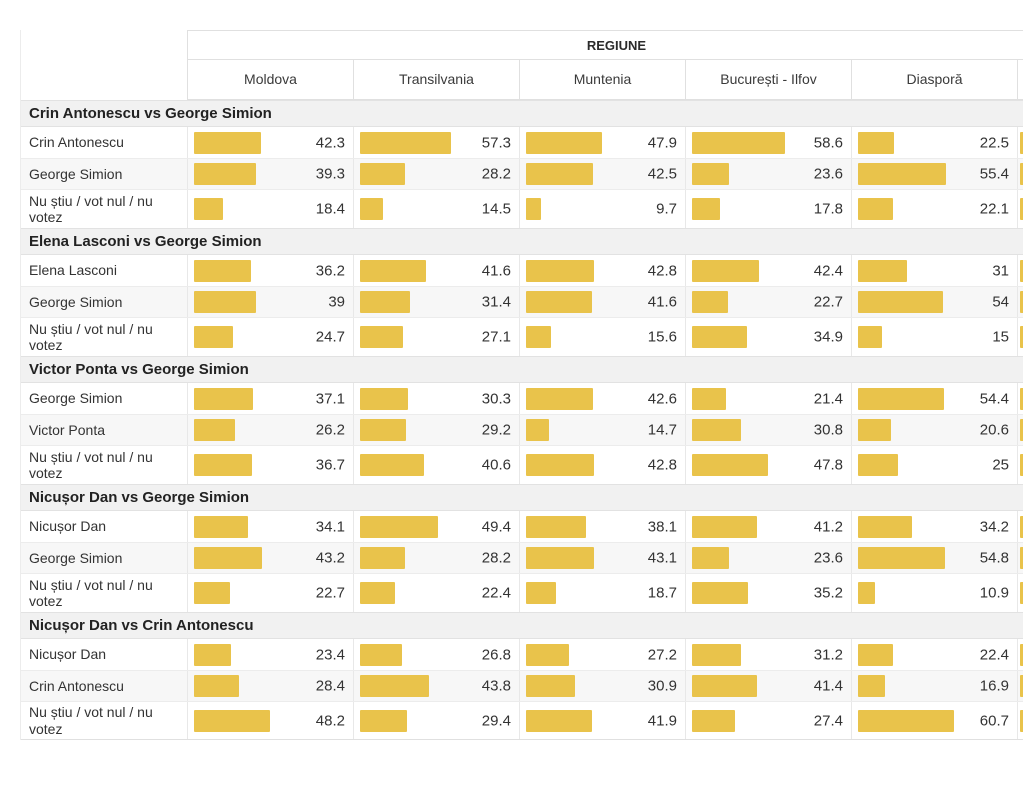 This screenshot has width=1023, height=786. I want to click on value-label: 28.2, so click(496, 558).